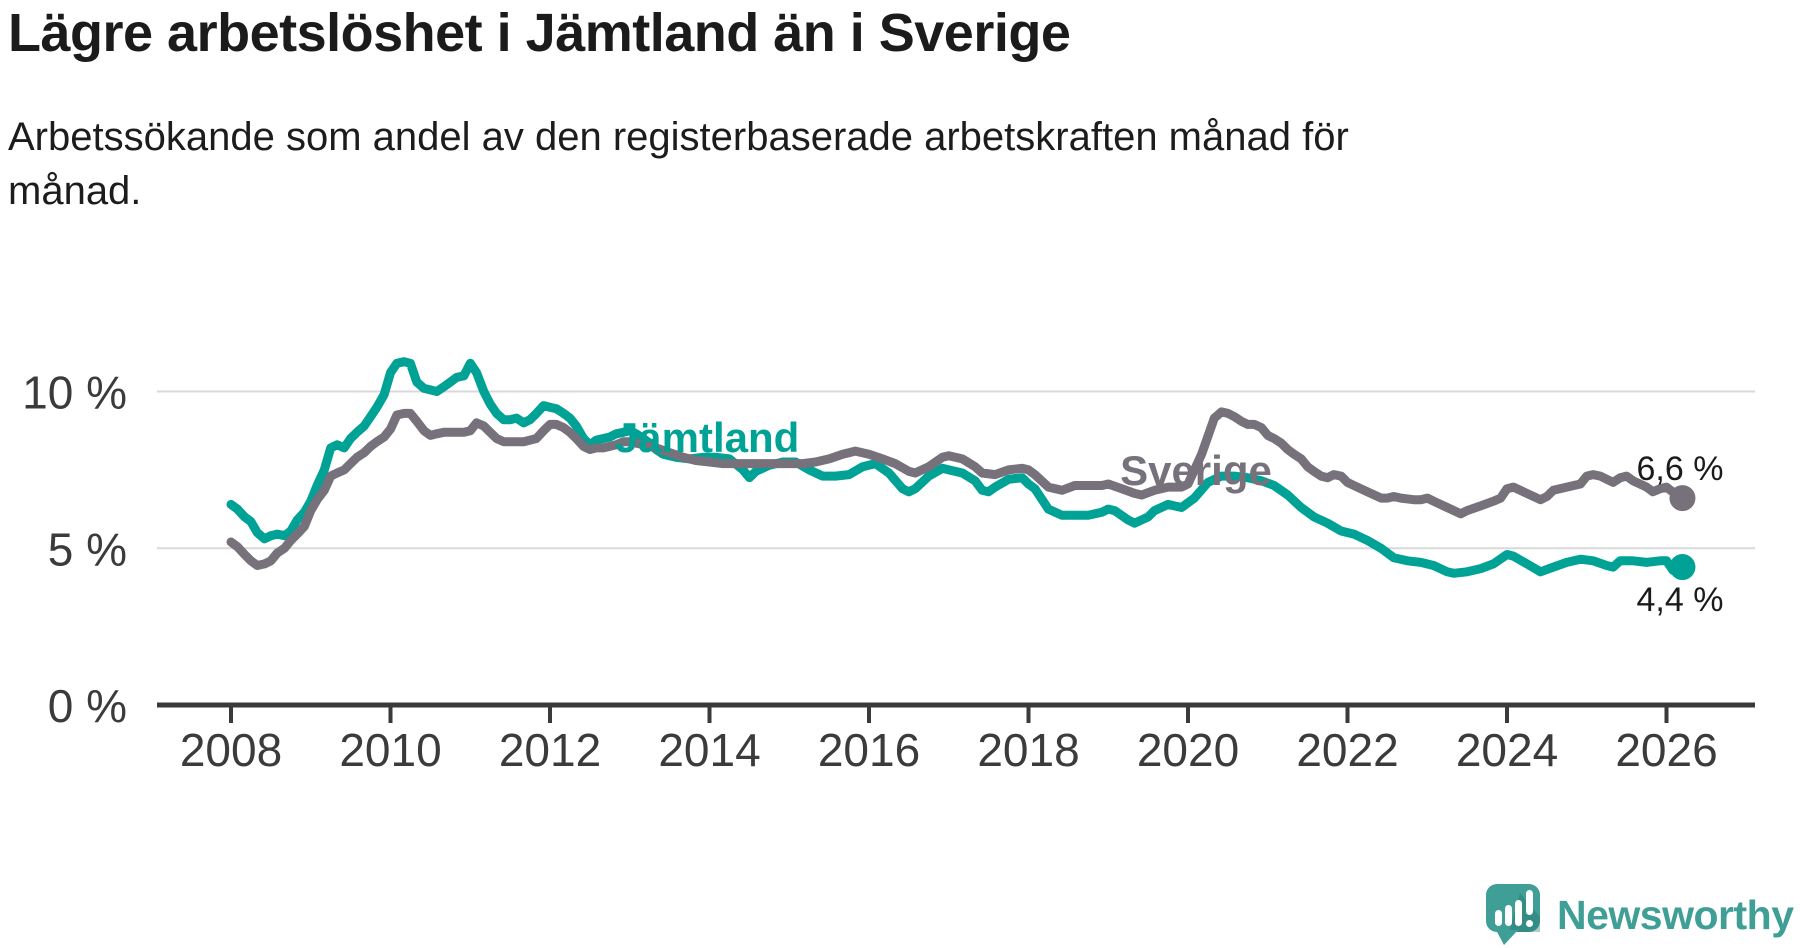 The width and height of the screenshot is (1800, 948). What do you see at coordinates (709, 750) in the screenshot?
I see `x-axis-tick-label: 2014` at bounding box center [709, 750].